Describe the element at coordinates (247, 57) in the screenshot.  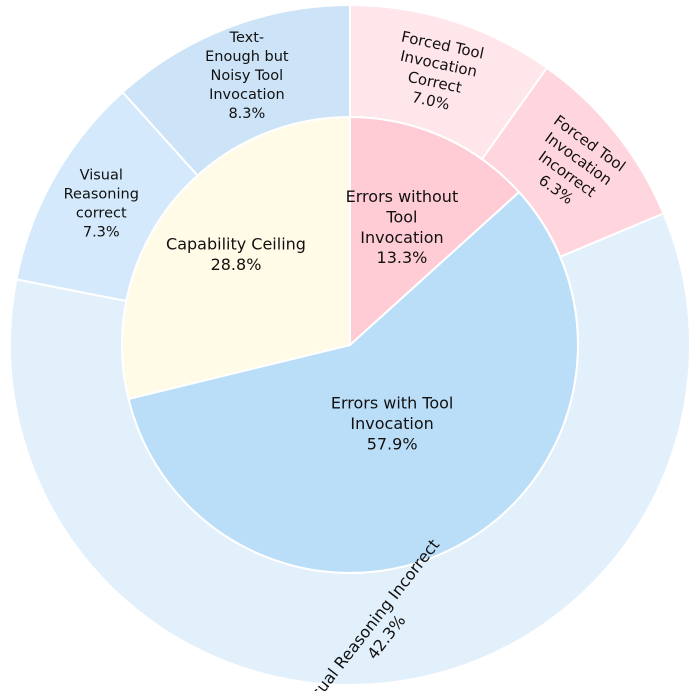
I see `slice-name-label: Enough but` at that location.